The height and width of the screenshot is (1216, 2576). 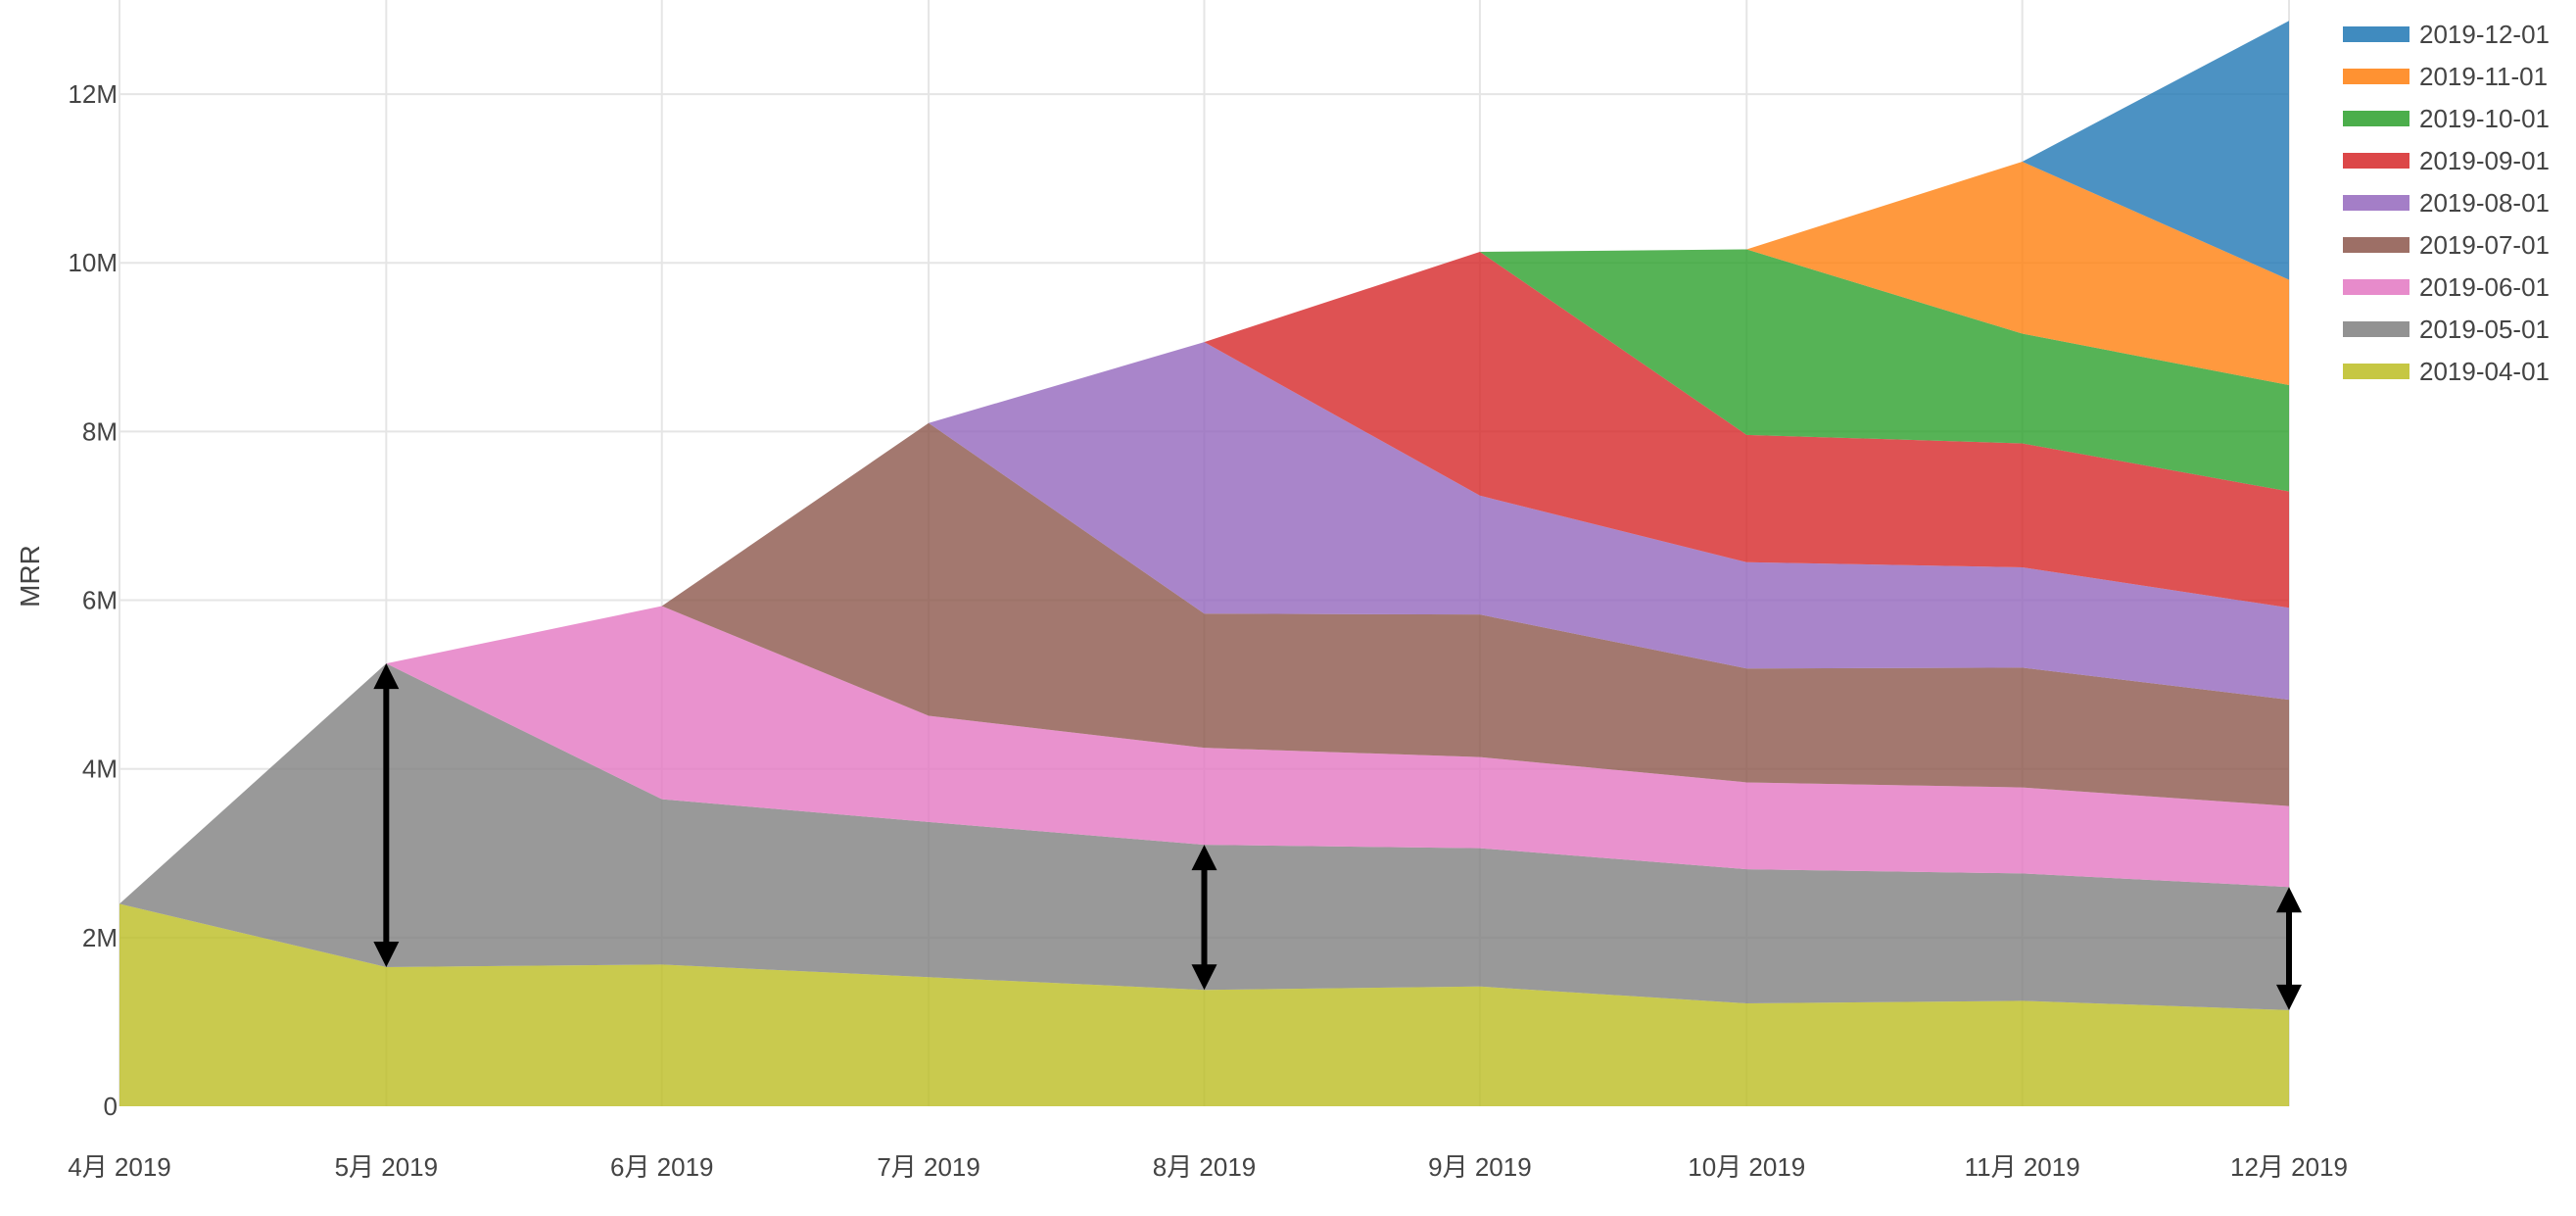 I want to click on legend-item: 2019-06-01, so click(x=2447, y=287).